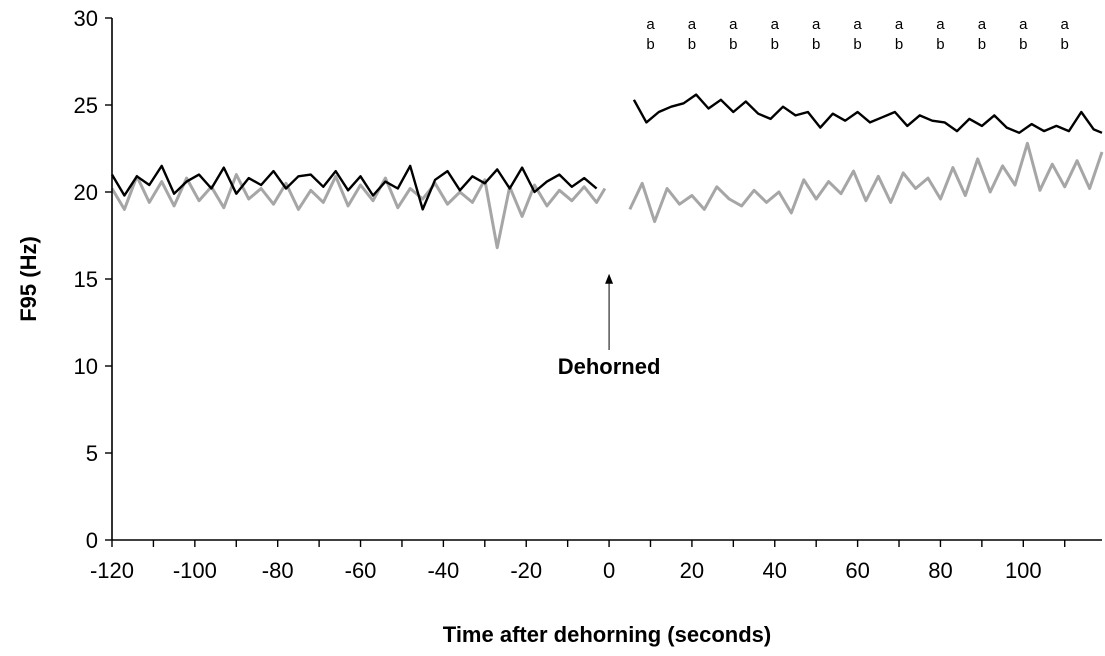 The image size is (1105, 656). What do you see at coordinates (86, 105) in the screenshot?
I see `y-tick-label: 25` at bounding box center [86, 105].